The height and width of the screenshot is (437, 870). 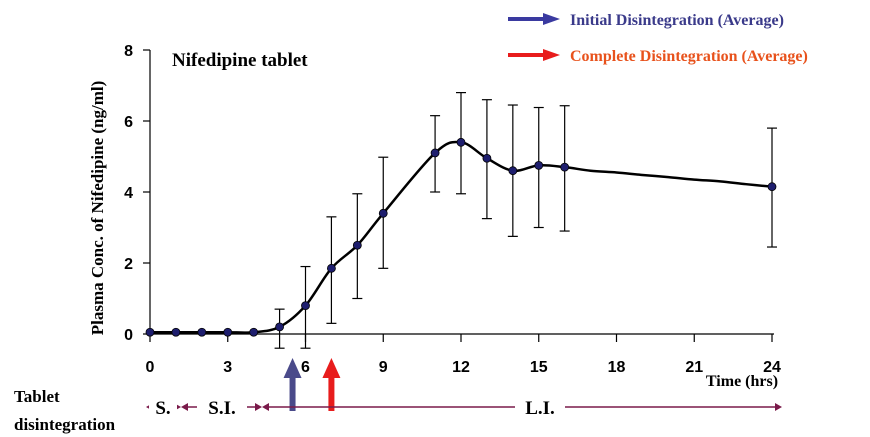 What do you see at coordinates (128, 51) in the screenshot?
I see `y-tick-label: 8` at bounding box center [128, 51].